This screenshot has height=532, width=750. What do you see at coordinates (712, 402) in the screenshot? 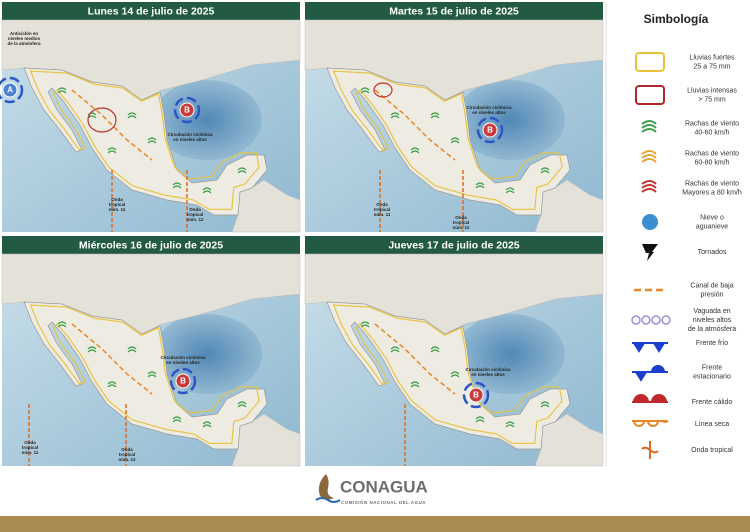
I see `legend-label: Frente cálido` at bounding box center [712, 402].